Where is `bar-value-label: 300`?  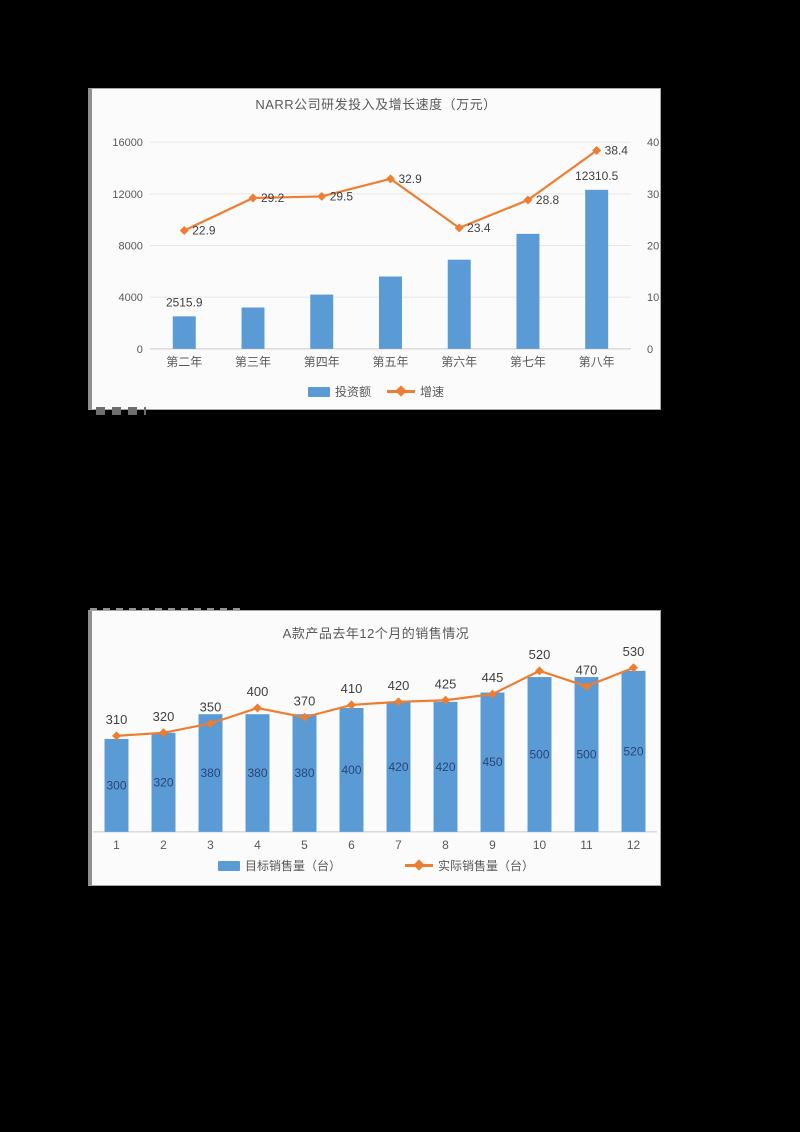 bar-value-label: 300 is located at coordinates (117, 785).